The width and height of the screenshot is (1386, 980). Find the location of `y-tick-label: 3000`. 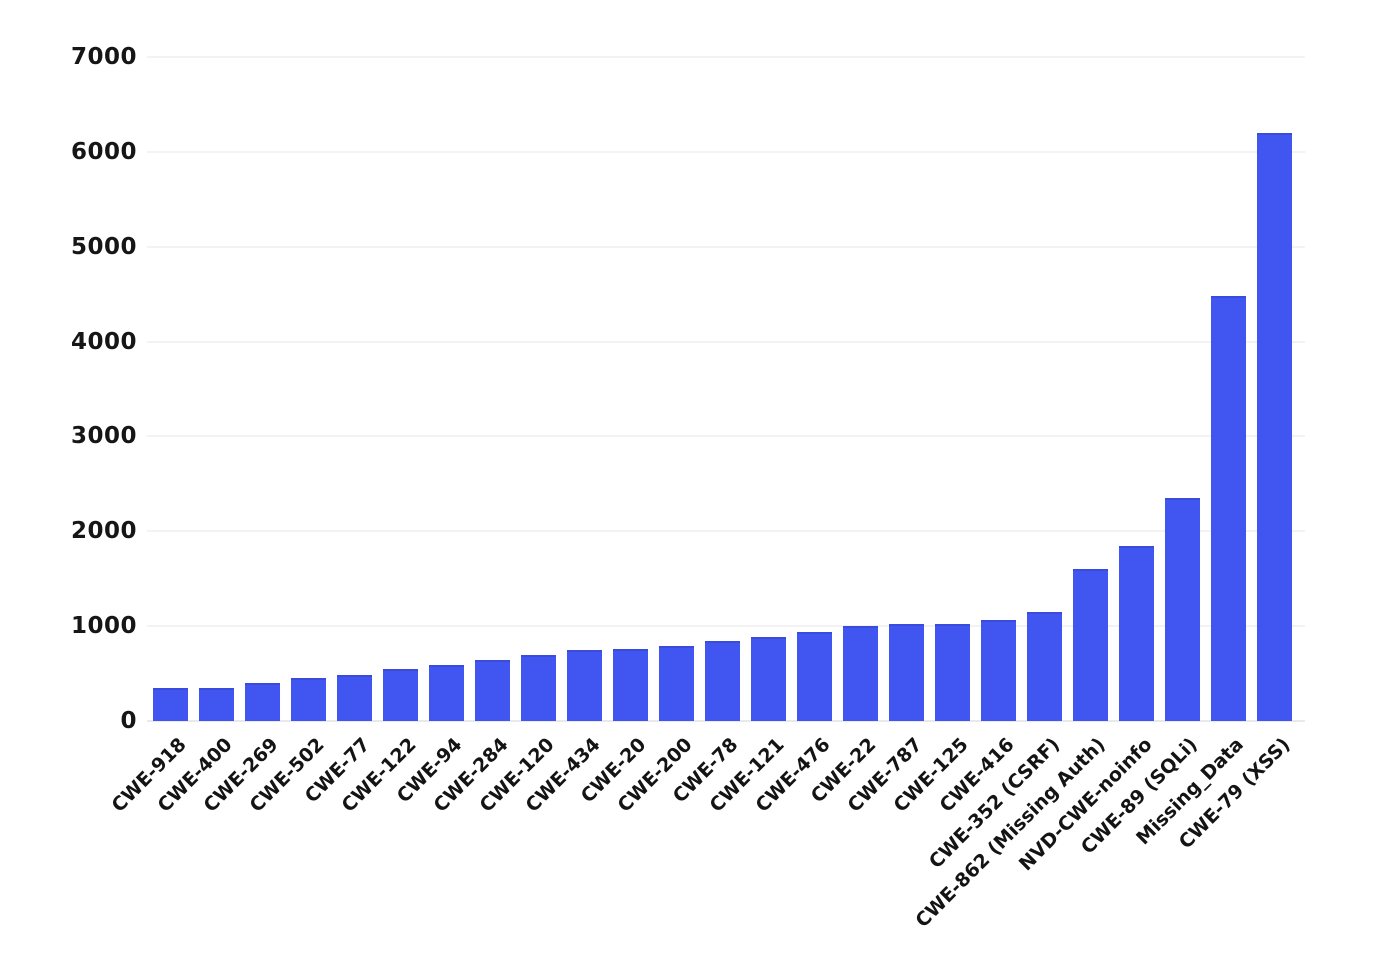

y-tick-label: 3000 is located at coordinates (103, 436).